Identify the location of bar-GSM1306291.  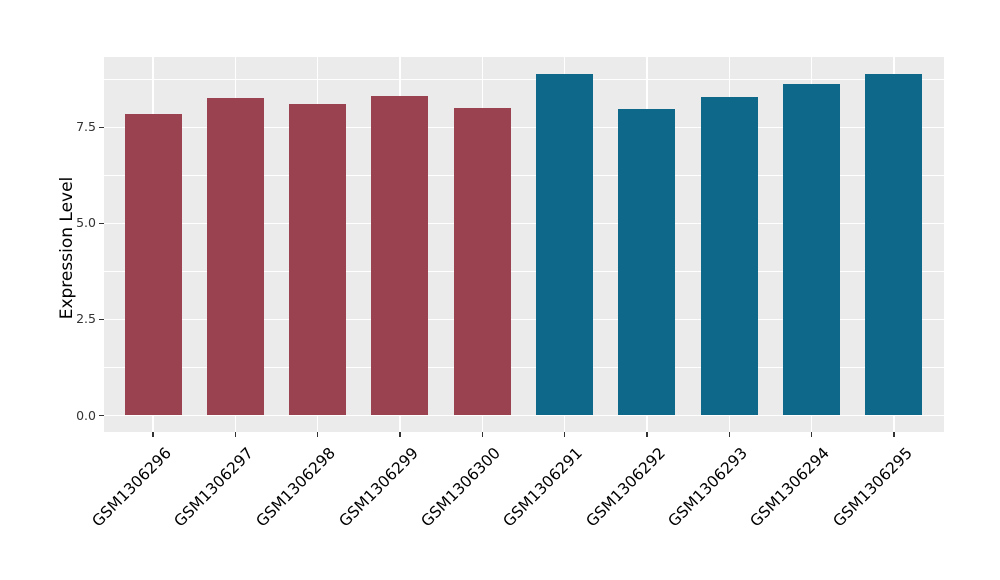
(565, 244).